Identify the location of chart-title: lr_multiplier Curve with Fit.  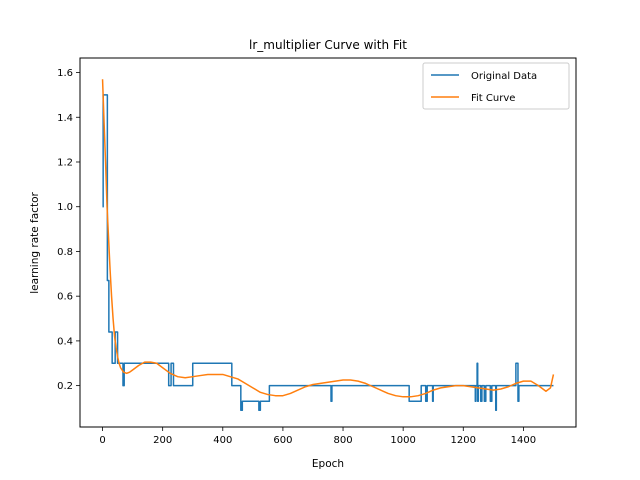
(328, 45).